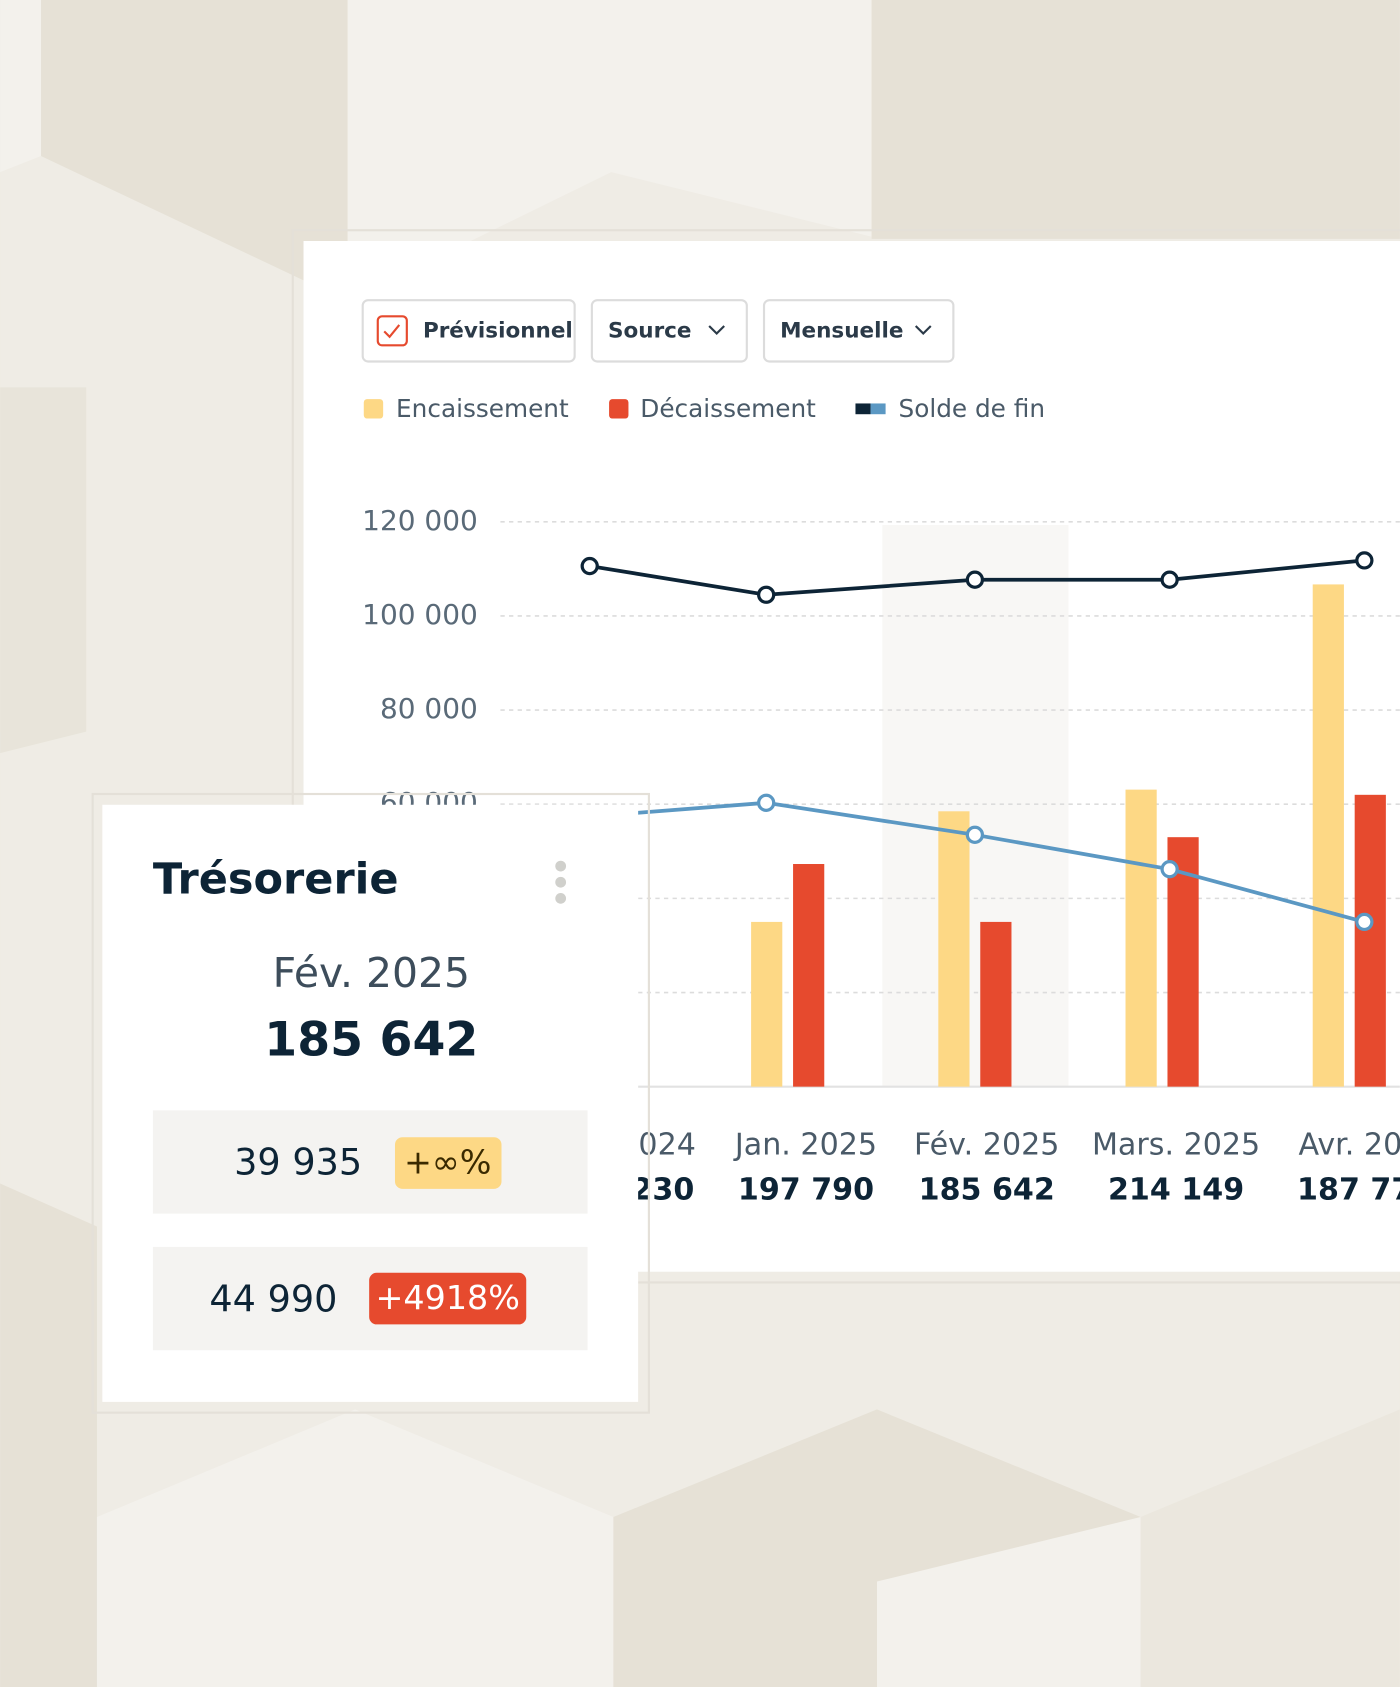 This screenshot has height=1687, width=1400. I want to click on card-month: Fév. 2025, so click(371, 973).